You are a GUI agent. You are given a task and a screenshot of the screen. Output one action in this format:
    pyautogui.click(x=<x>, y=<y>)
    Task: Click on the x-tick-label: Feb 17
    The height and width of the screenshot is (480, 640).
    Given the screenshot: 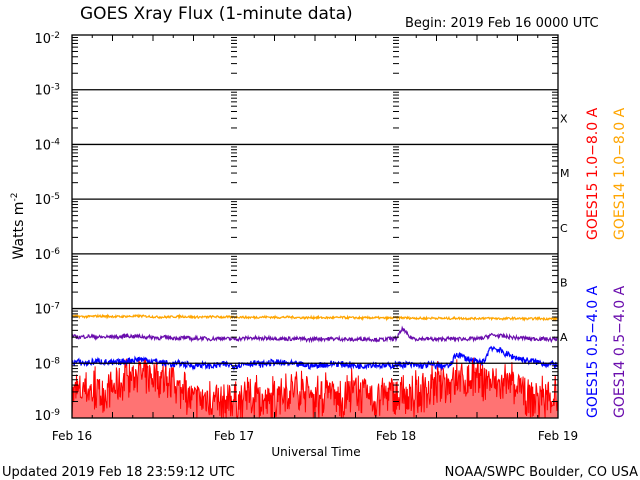 What is the action you would take?
    pyautogui.click(x=234, y=436)
    